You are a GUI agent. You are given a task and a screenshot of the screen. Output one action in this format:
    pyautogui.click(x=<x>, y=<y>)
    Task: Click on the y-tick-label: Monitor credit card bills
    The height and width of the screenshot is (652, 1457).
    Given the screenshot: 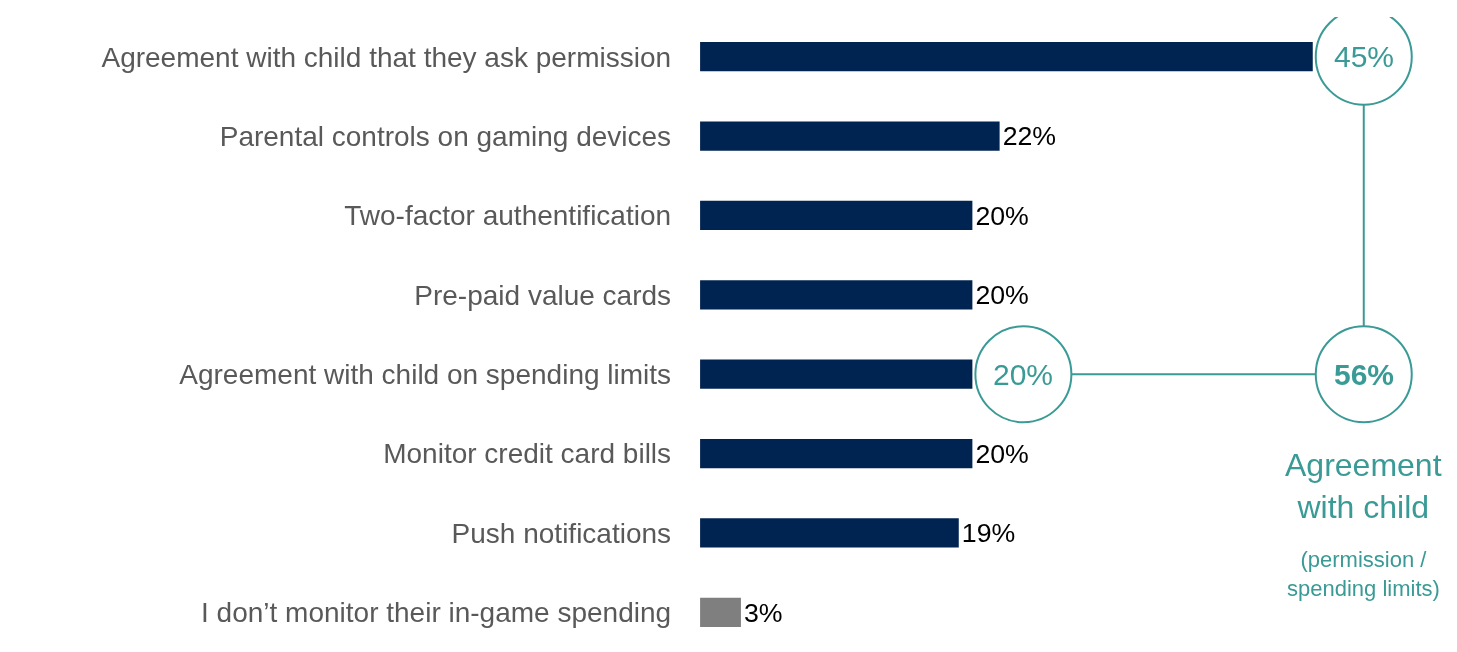 What is the action you would take?
    pyautogui.click(x=527, y=454)
    